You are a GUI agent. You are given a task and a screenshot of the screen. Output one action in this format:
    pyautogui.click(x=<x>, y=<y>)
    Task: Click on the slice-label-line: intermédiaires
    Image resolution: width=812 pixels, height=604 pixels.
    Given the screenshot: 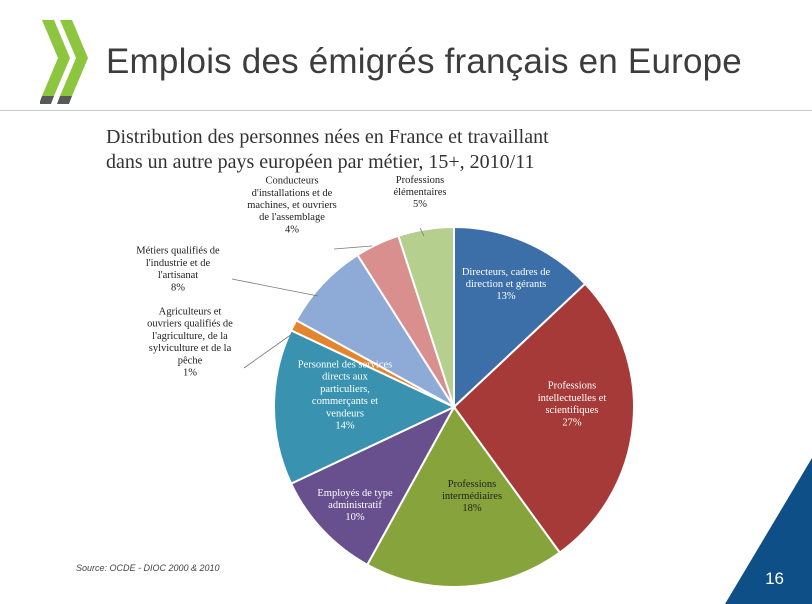 What is the action you would take?
    pyautogui.click(x=472, y=496)
    